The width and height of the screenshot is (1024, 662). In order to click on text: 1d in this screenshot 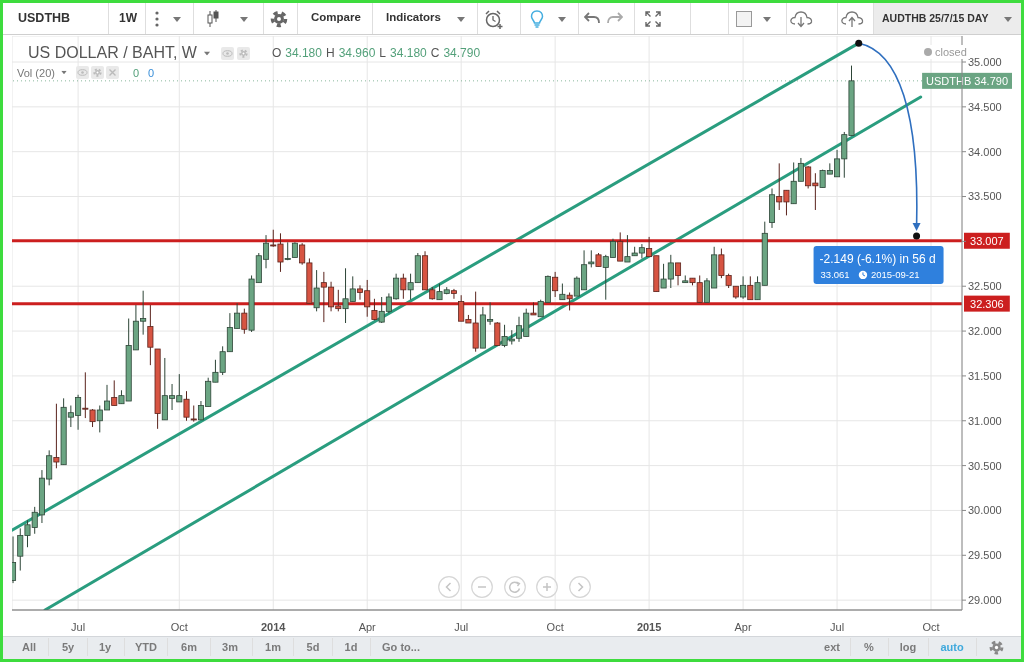, I will do `click(351, 647)`.